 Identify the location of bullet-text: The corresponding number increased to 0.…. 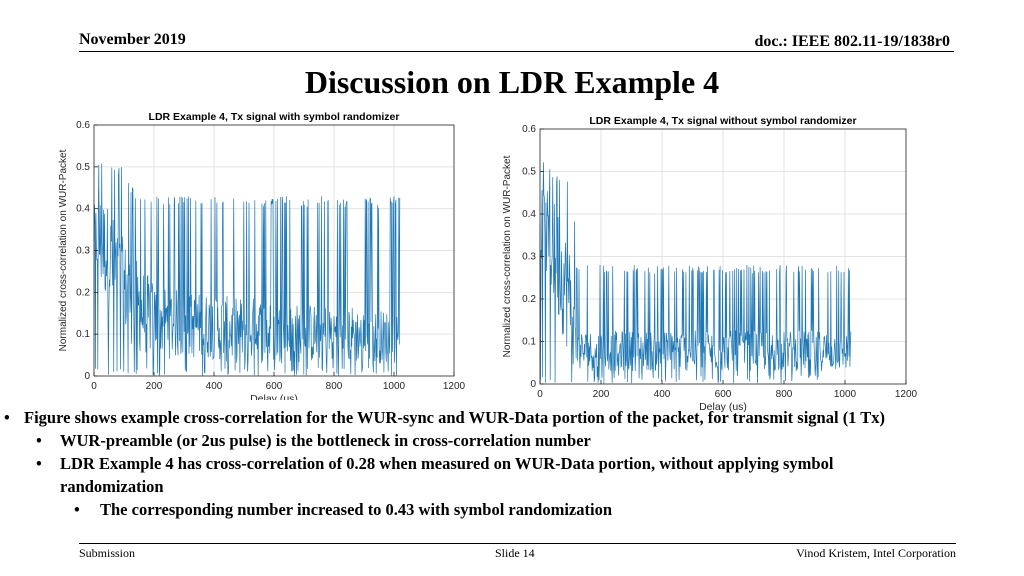
(356, 509).